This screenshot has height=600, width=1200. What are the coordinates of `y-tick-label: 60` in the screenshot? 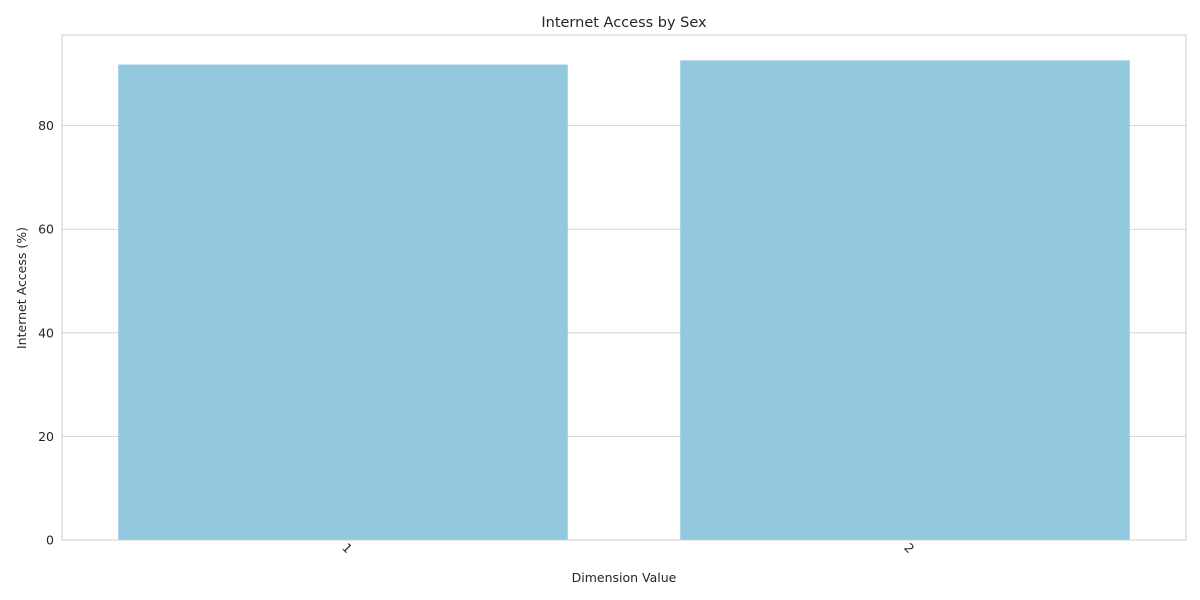 It's located at (46, 229).